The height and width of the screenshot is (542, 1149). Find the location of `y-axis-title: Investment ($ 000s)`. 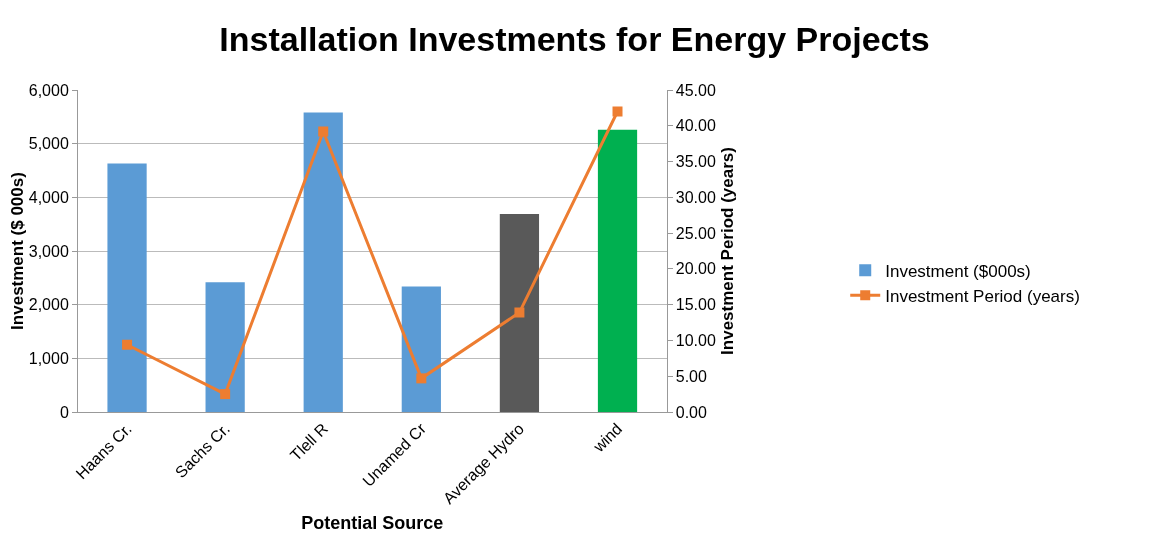

y-axis-title: Investment ($ 000s) is located at coordinates (17, 251).